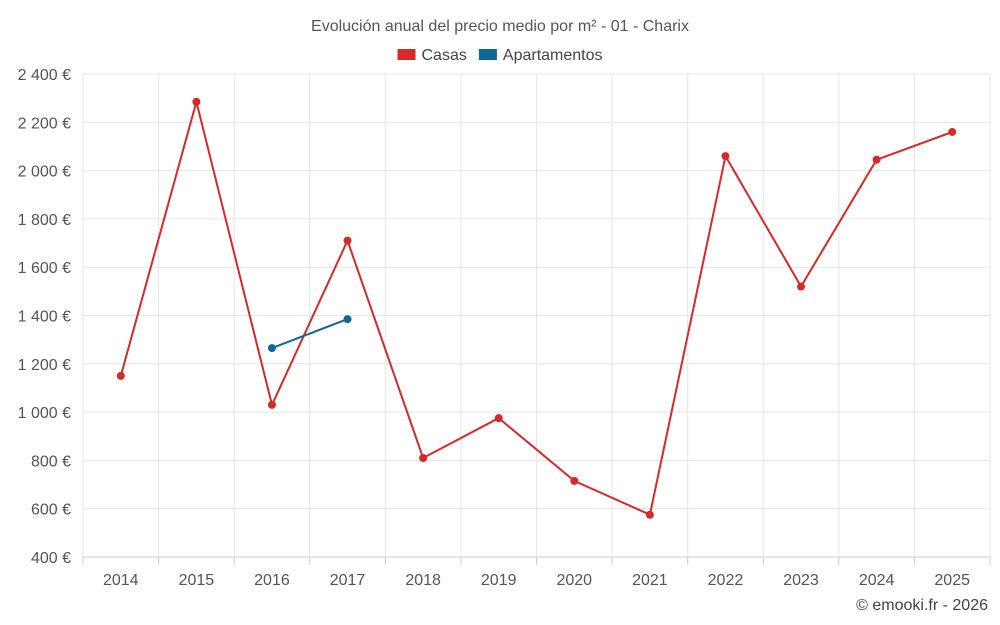 This screenshot has width=1000, height=625. Describe the element at coordinates (44, 317) in the screenshot. I see `y-tick-label: 1 400 €` at that location.